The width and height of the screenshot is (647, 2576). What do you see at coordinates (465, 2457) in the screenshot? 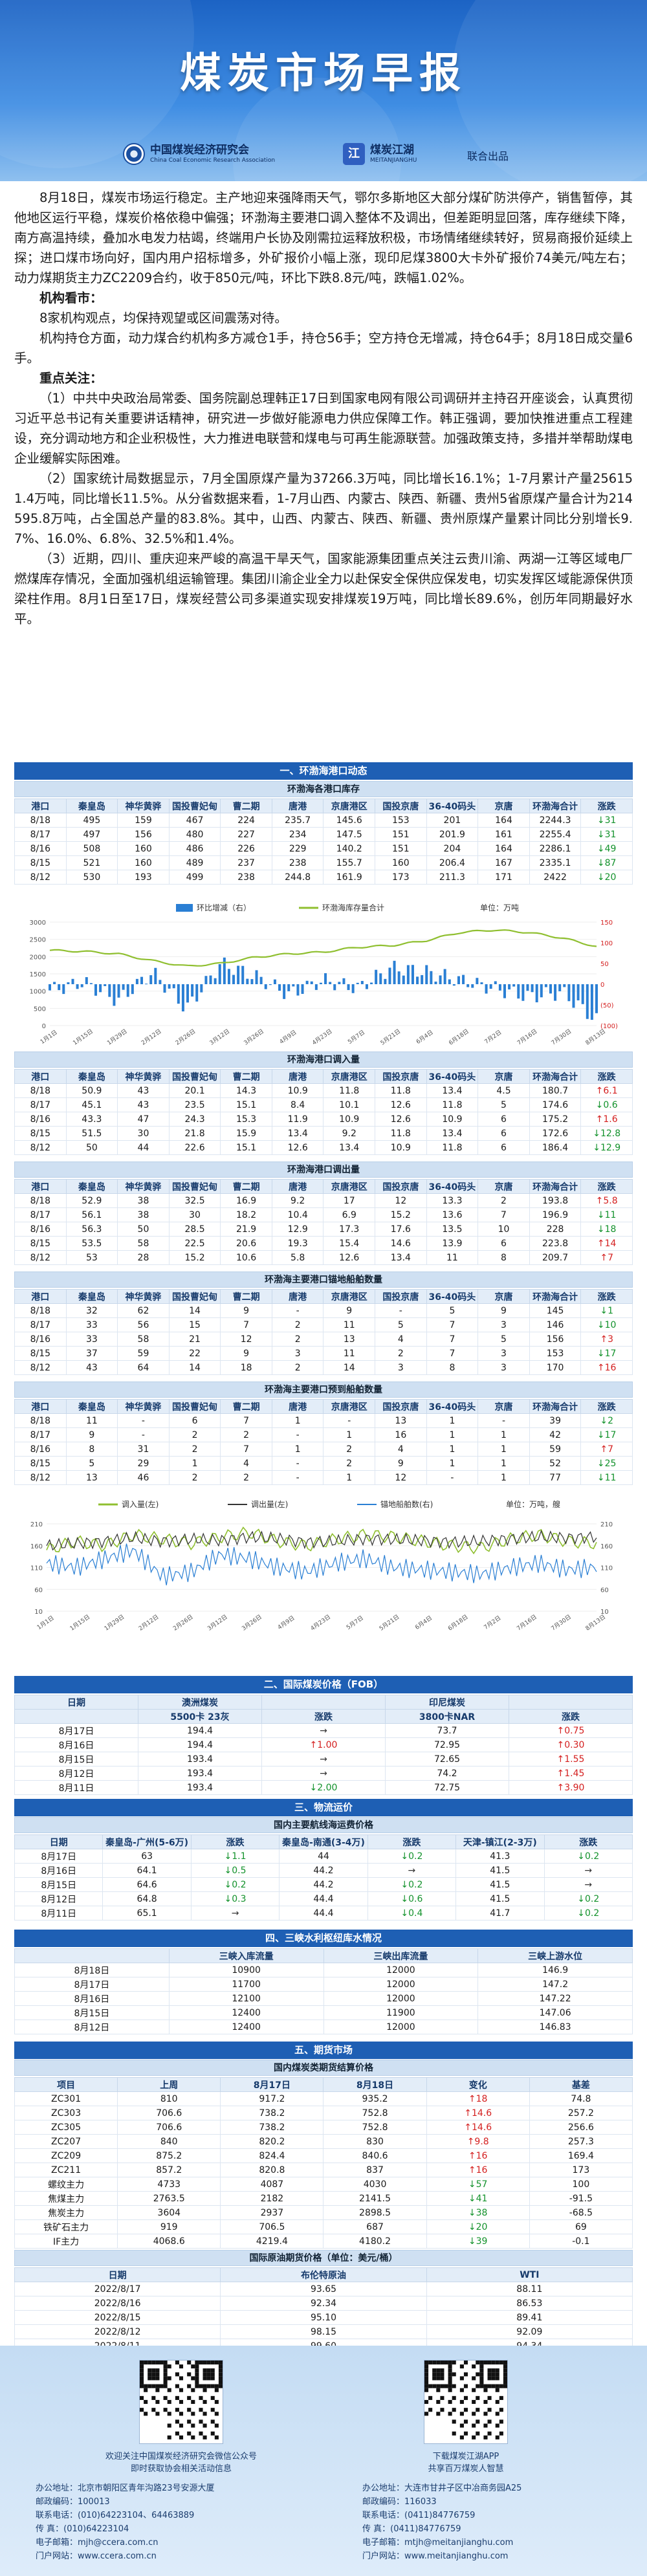
I see `mtj-qr-caption-1: 下载煤炭江湖APP` at bounding box center [465, 2457].